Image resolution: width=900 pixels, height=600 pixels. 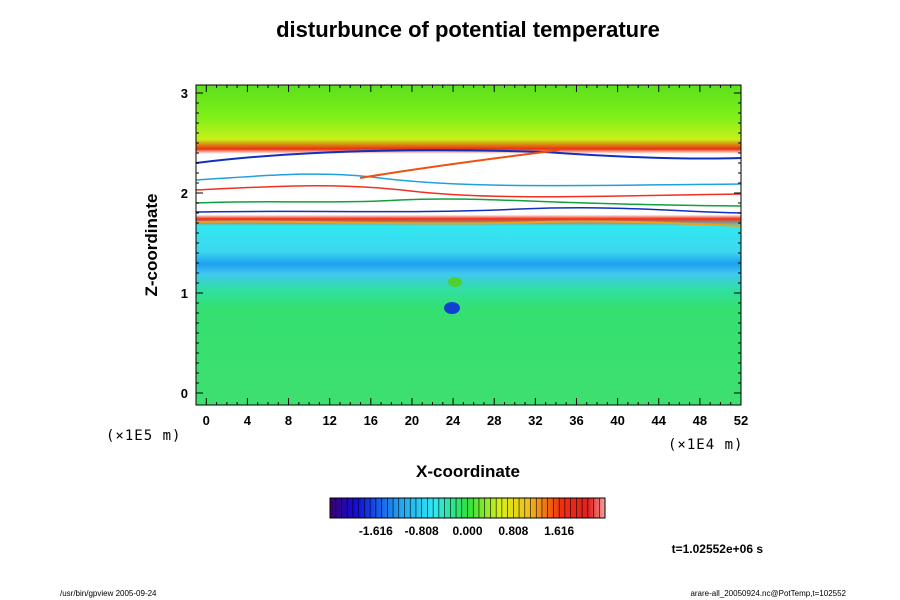 What do you see at coordinates (576, 420) in the screenshot?
I see `x-tick-label: 36` at bounding box center [576, 420].